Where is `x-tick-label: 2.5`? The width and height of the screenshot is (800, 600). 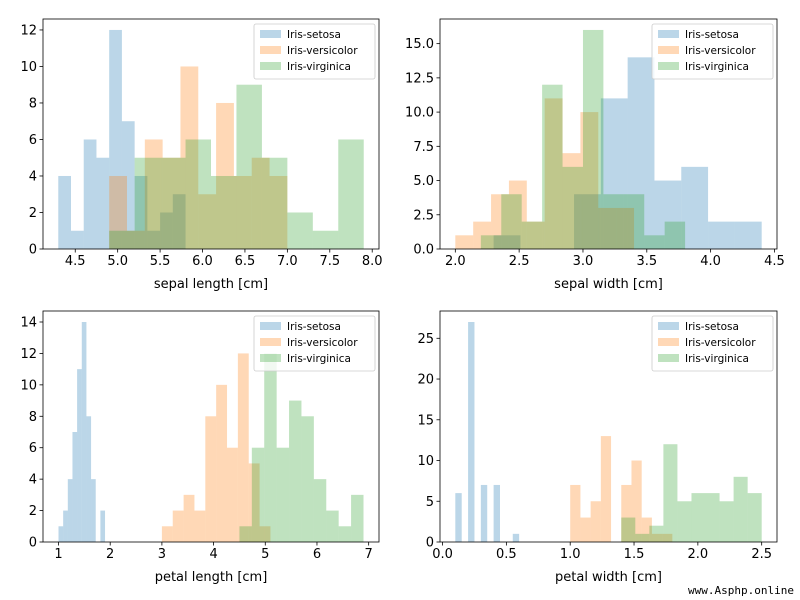 x-tick-label: 2.5 is located at coordinates (519, 261).